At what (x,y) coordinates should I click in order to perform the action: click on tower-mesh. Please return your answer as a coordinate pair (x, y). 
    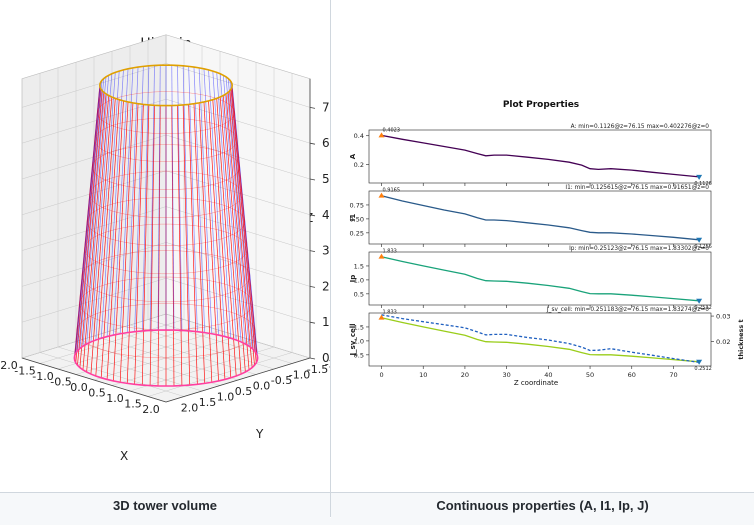
    Looking at the image, I should click on (166, 226).